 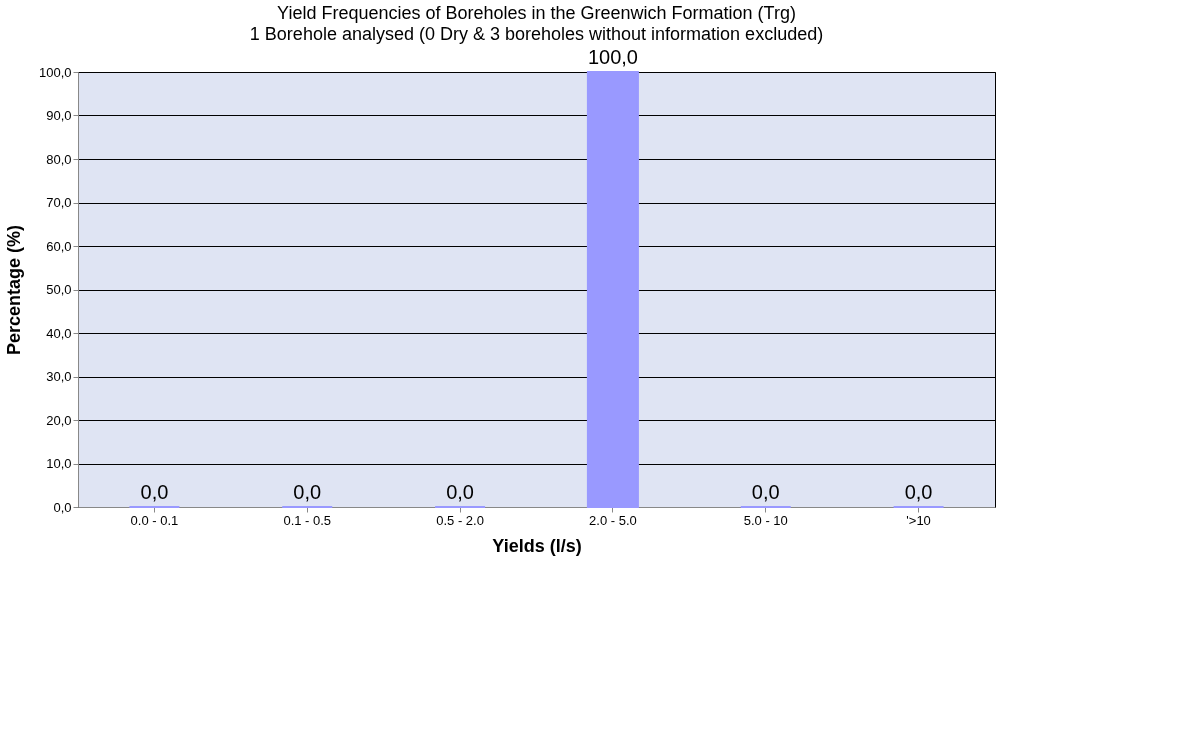 What do you see at coordinates (612, 57) in the screenshot?
I see `data-label: 100,0` at bounding box center [612, 57].